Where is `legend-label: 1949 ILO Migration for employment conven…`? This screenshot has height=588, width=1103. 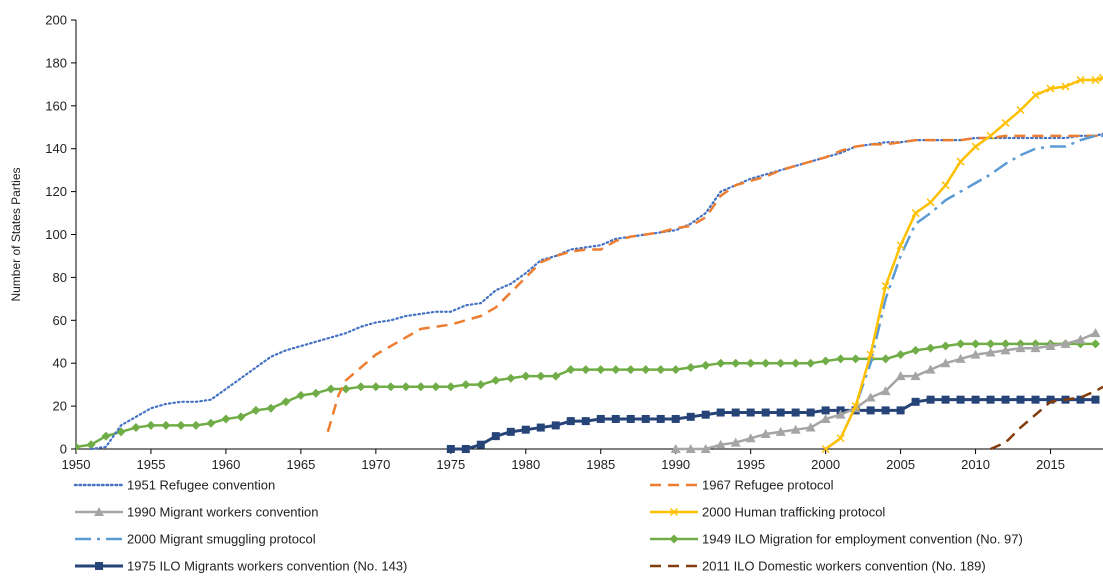 legend-label: 1949 ILO Migration for employment conven… is located at coordinates (862, 539).